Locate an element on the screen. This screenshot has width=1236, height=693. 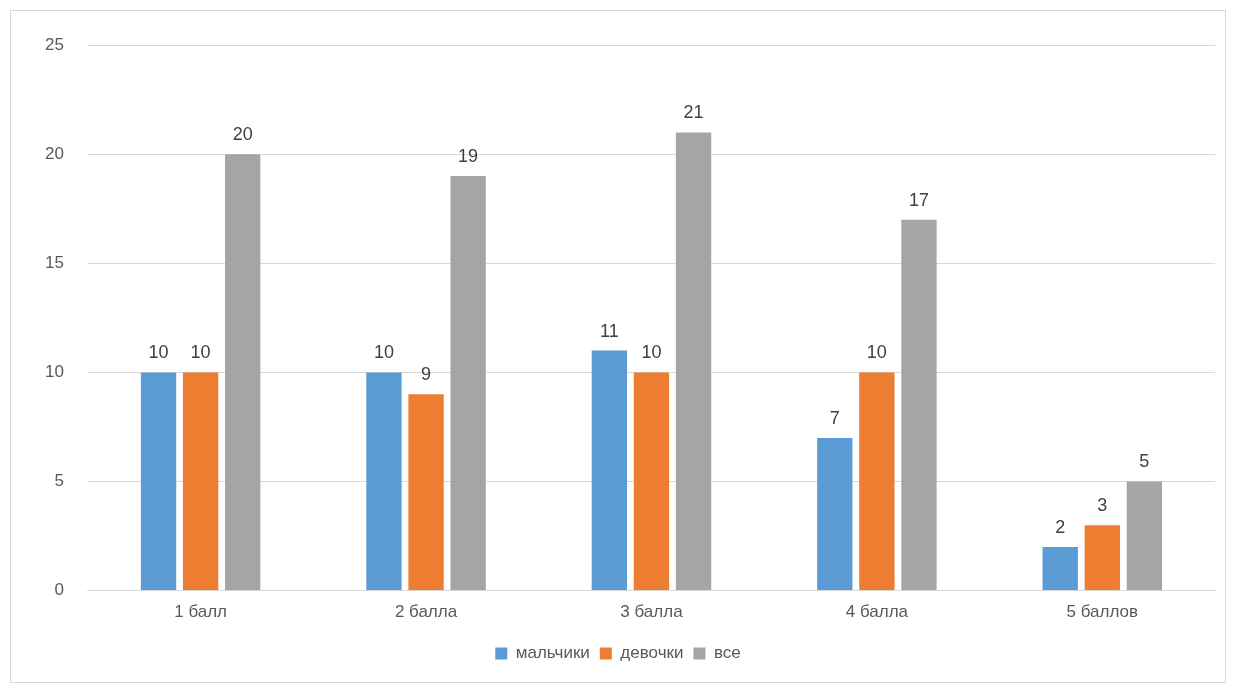
data-label: 17 is located at coordinates (918, 199).